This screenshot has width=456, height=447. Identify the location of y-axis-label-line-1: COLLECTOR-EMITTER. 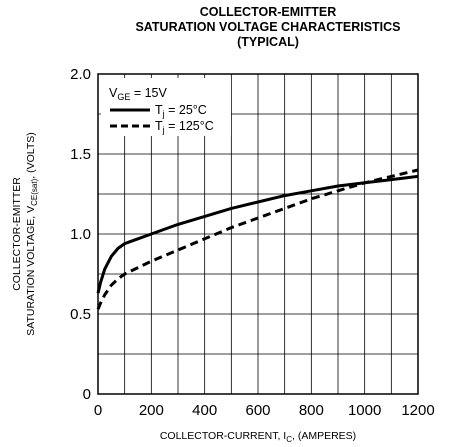
(17, 234).